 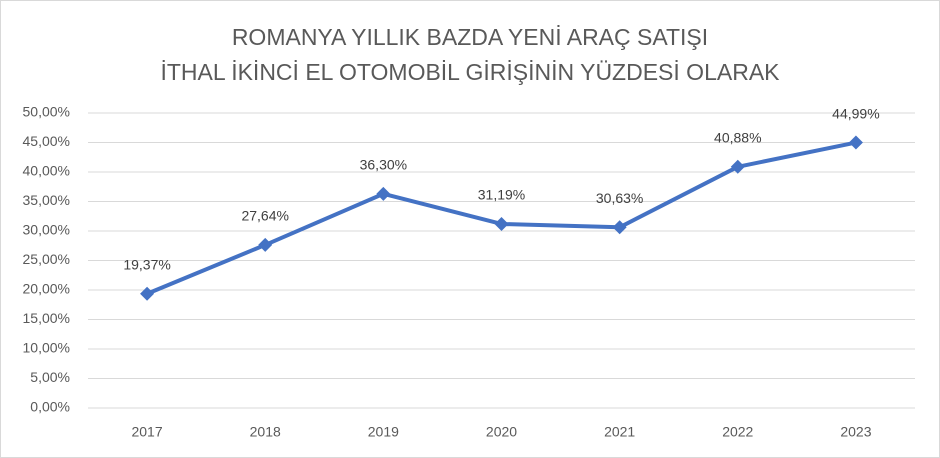 What do you see at coordinates (501, 195) in the screenshot?
I see `data-label: 31,19%` at bounding box center [501, 195].